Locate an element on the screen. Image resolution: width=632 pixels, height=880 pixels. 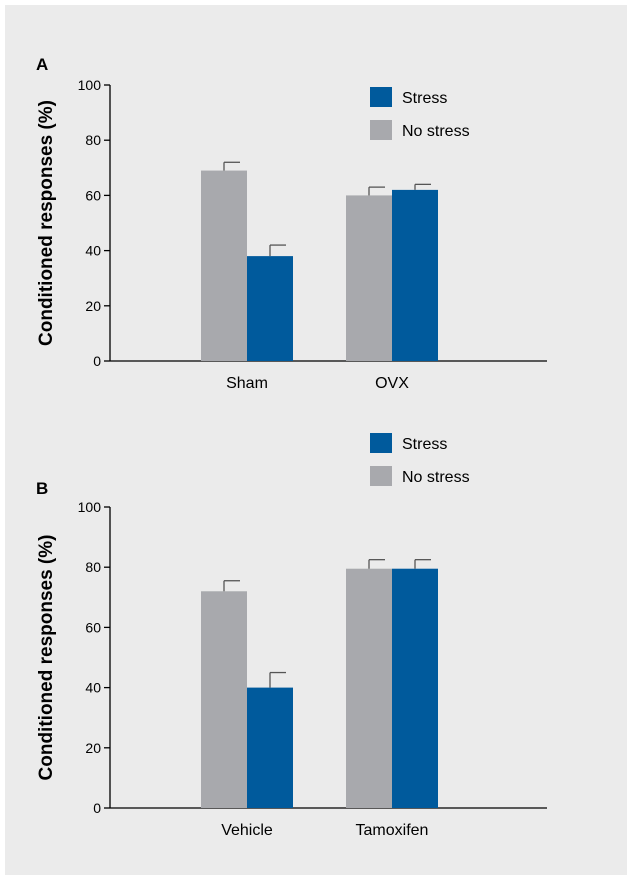
panel-letter: B is located at coordinates (42, 488).